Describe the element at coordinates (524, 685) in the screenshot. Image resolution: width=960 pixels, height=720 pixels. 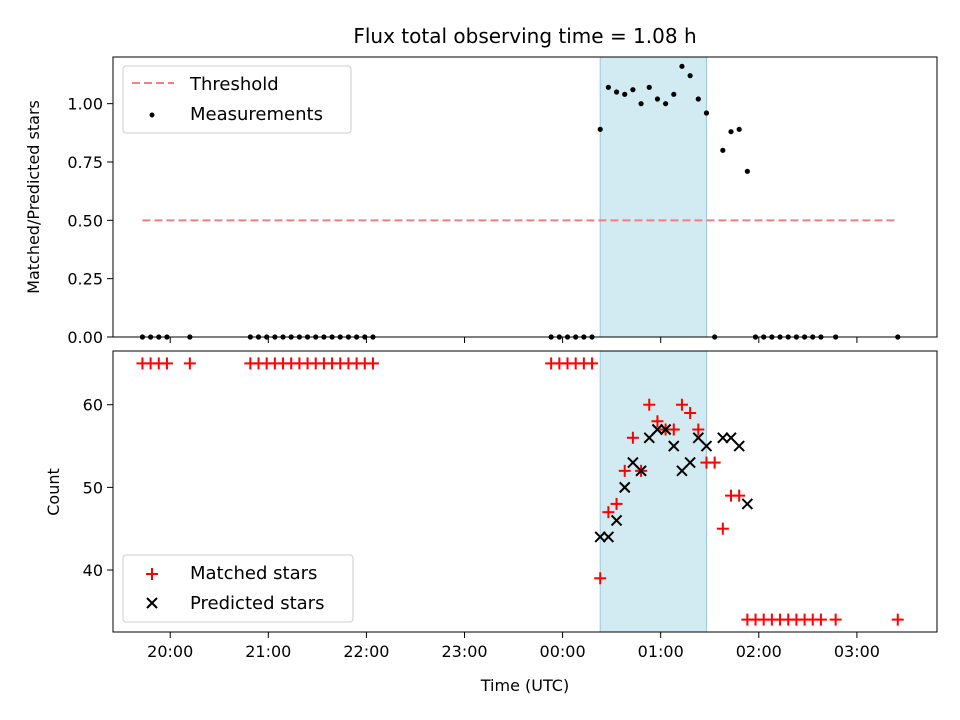
I see `bottom-x-axis-label: Time (UTC)` at that location.